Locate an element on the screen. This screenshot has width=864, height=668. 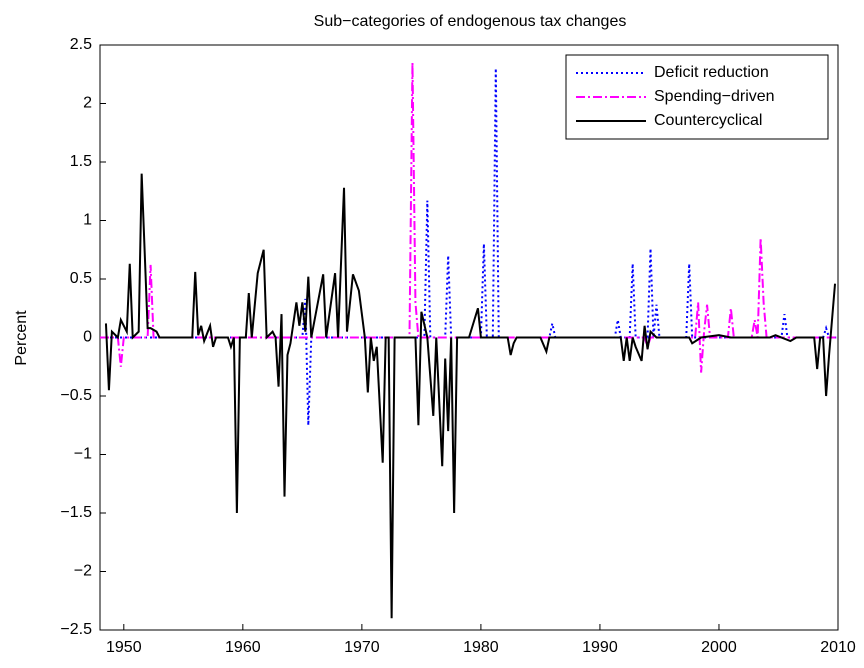
legend-label: Countercyclical is located at coordinates (708, 120).